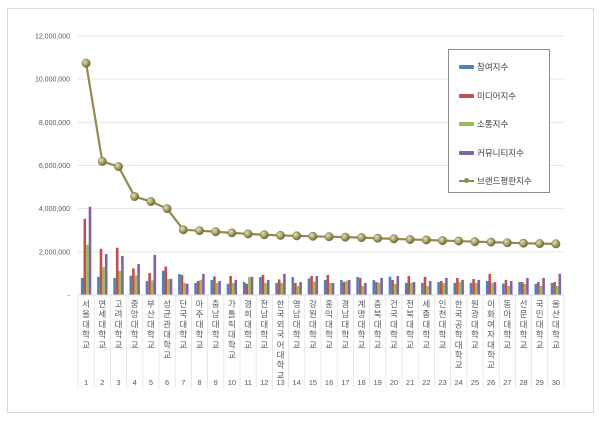  Describe the element at coordinates (459, 382) in the screenshot. I see `x-rank-label: 24` at that location.